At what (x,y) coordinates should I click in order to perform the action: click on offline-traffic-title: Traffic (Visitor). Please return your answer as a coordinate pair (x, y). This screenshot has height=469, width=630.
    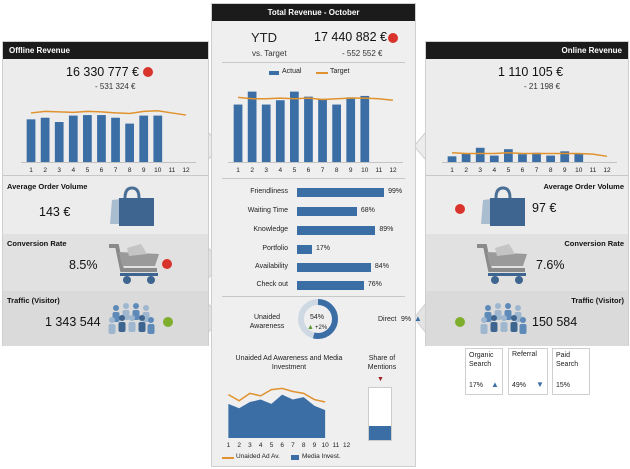
    Looking at the image, I should click on (33, 300).